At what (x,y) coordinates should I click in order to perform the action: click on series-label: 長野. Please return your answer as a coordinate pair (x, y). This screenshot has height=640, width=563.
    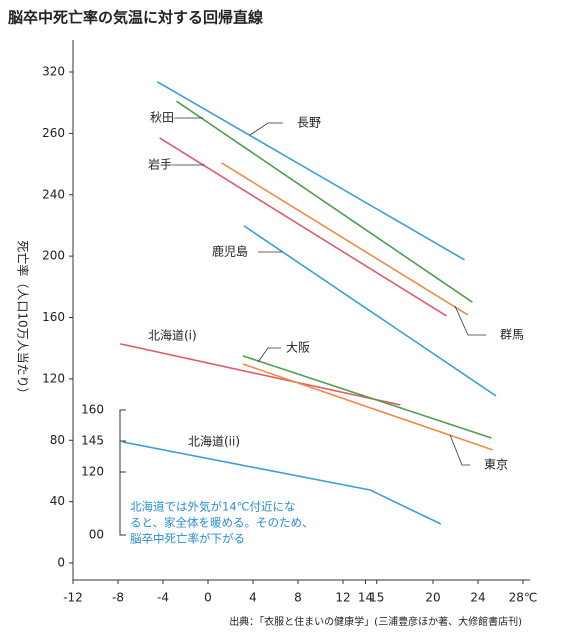
    Looking at the image, I should click on (309, 123).